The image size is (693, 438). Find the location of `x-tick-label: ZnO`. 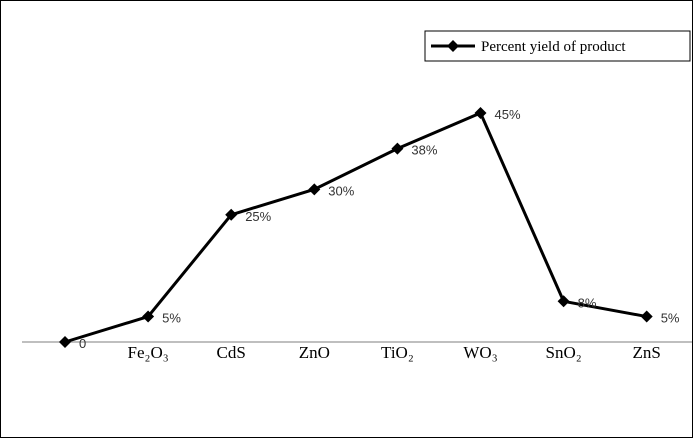

x-tick-label: ZnO is located at coordinates (314, 352).